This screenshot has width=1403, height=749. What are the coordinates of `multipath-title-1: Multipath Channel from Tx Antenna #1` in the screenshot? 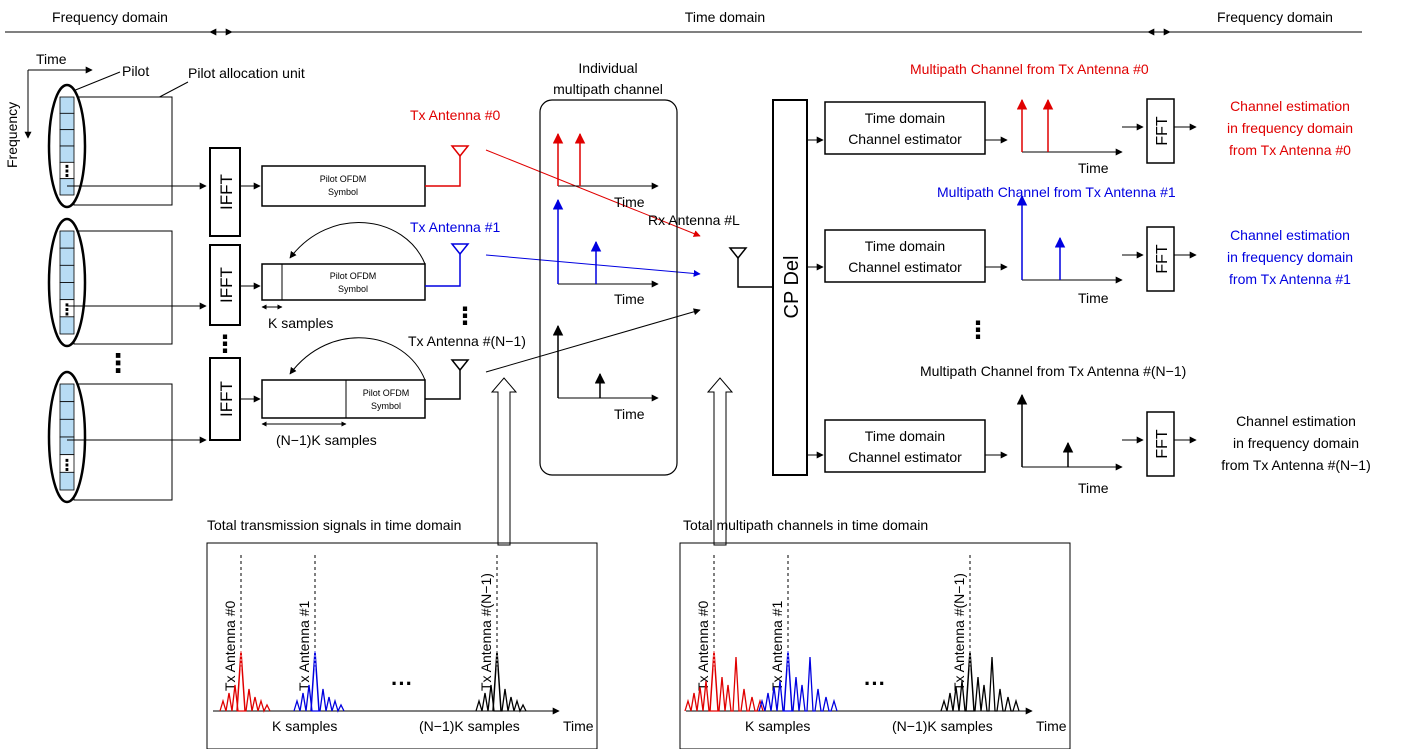 It's located at (1056, 192).